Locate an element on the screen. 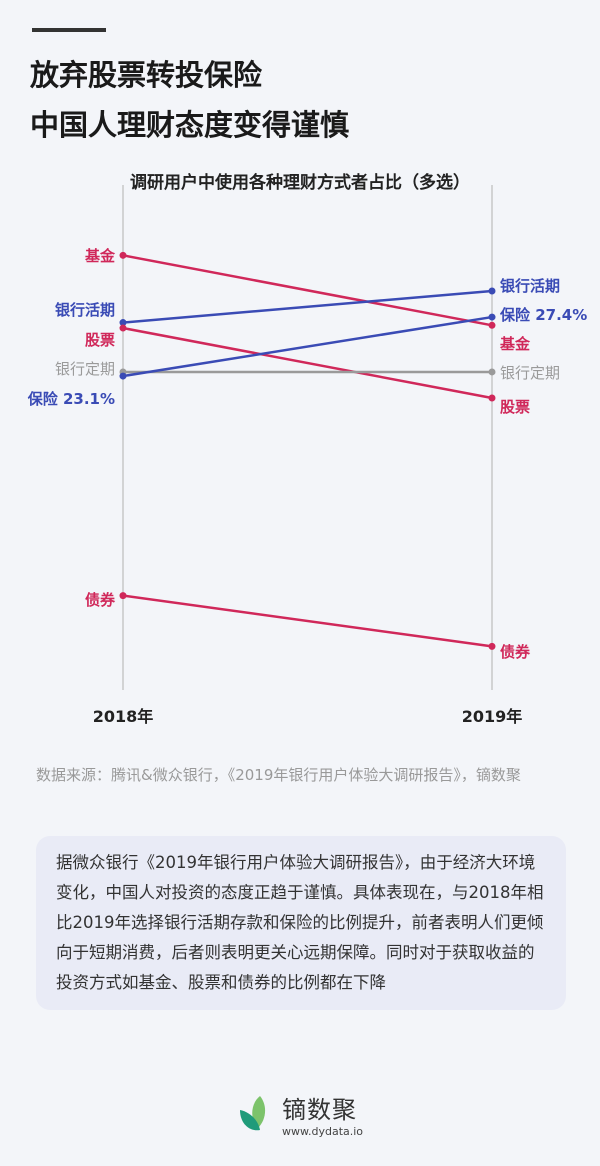  leaf-logo-icon is located at coordinates (253, 1113).